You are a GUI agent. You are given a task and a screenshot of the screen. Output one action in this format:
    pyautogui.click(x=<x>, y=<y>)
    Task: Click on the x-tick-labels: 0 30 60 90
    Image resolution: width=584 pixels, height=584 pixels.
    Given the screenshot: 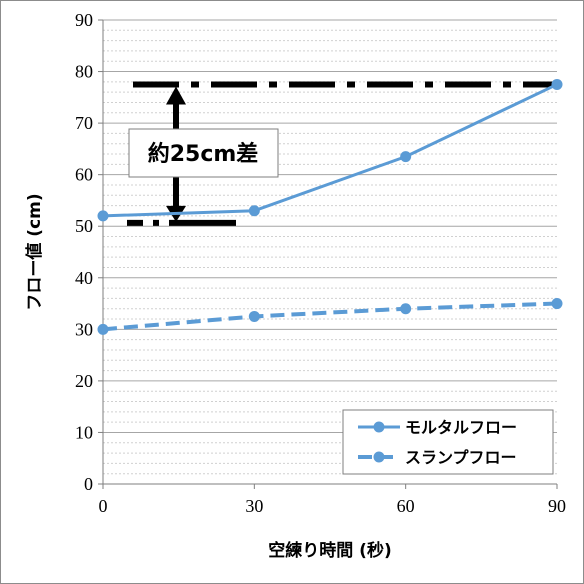 What is the action you would take?
    pyautogui.click(x=333, y=506)
    